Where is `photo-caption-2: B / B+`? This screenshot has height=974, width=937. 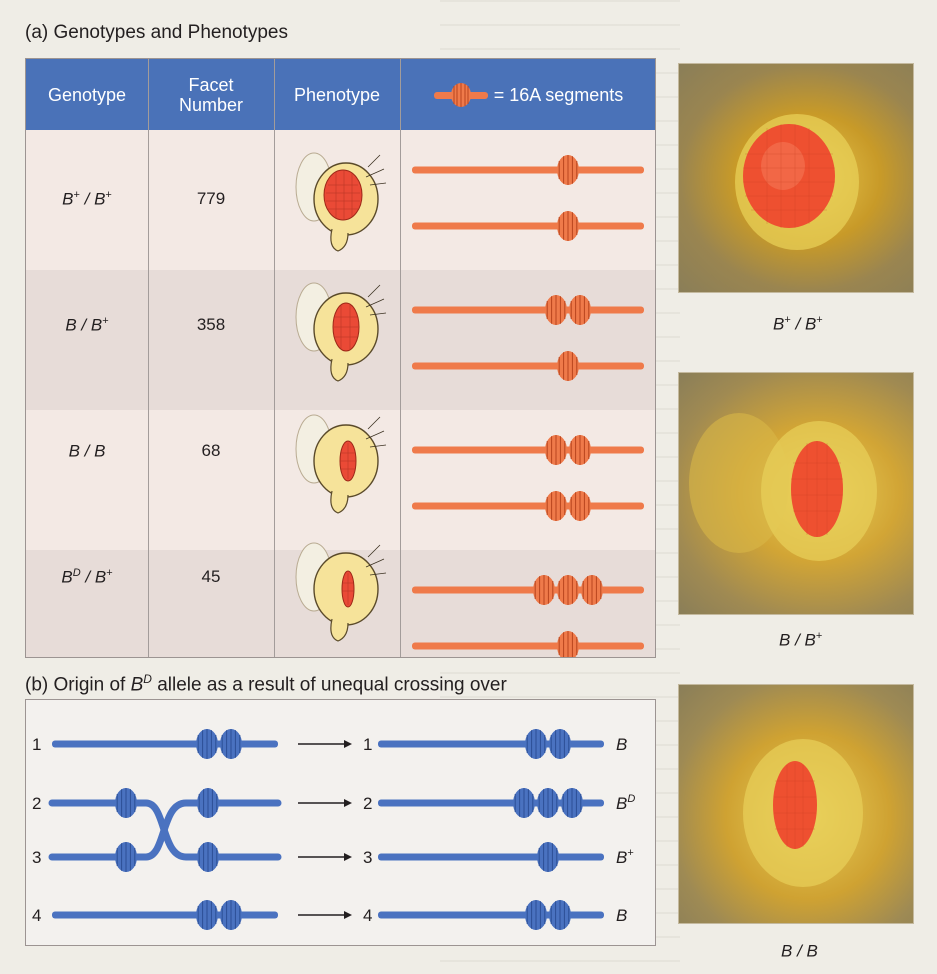 photo-caption-2: B / B+ is located at coordinates (800, 640).